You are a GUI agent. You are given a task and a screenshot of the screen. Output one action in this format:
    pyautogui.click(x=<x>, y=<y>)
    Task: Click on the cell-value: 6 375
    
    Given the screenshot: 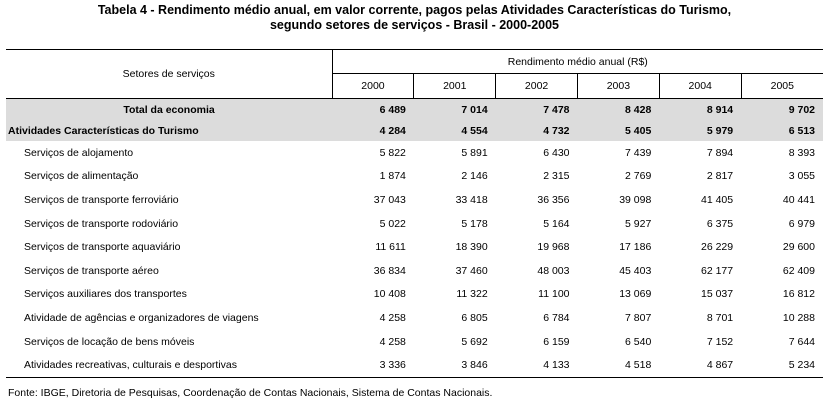 What is the action you would take?
    pyautogui.click(x=720, y=223)
    